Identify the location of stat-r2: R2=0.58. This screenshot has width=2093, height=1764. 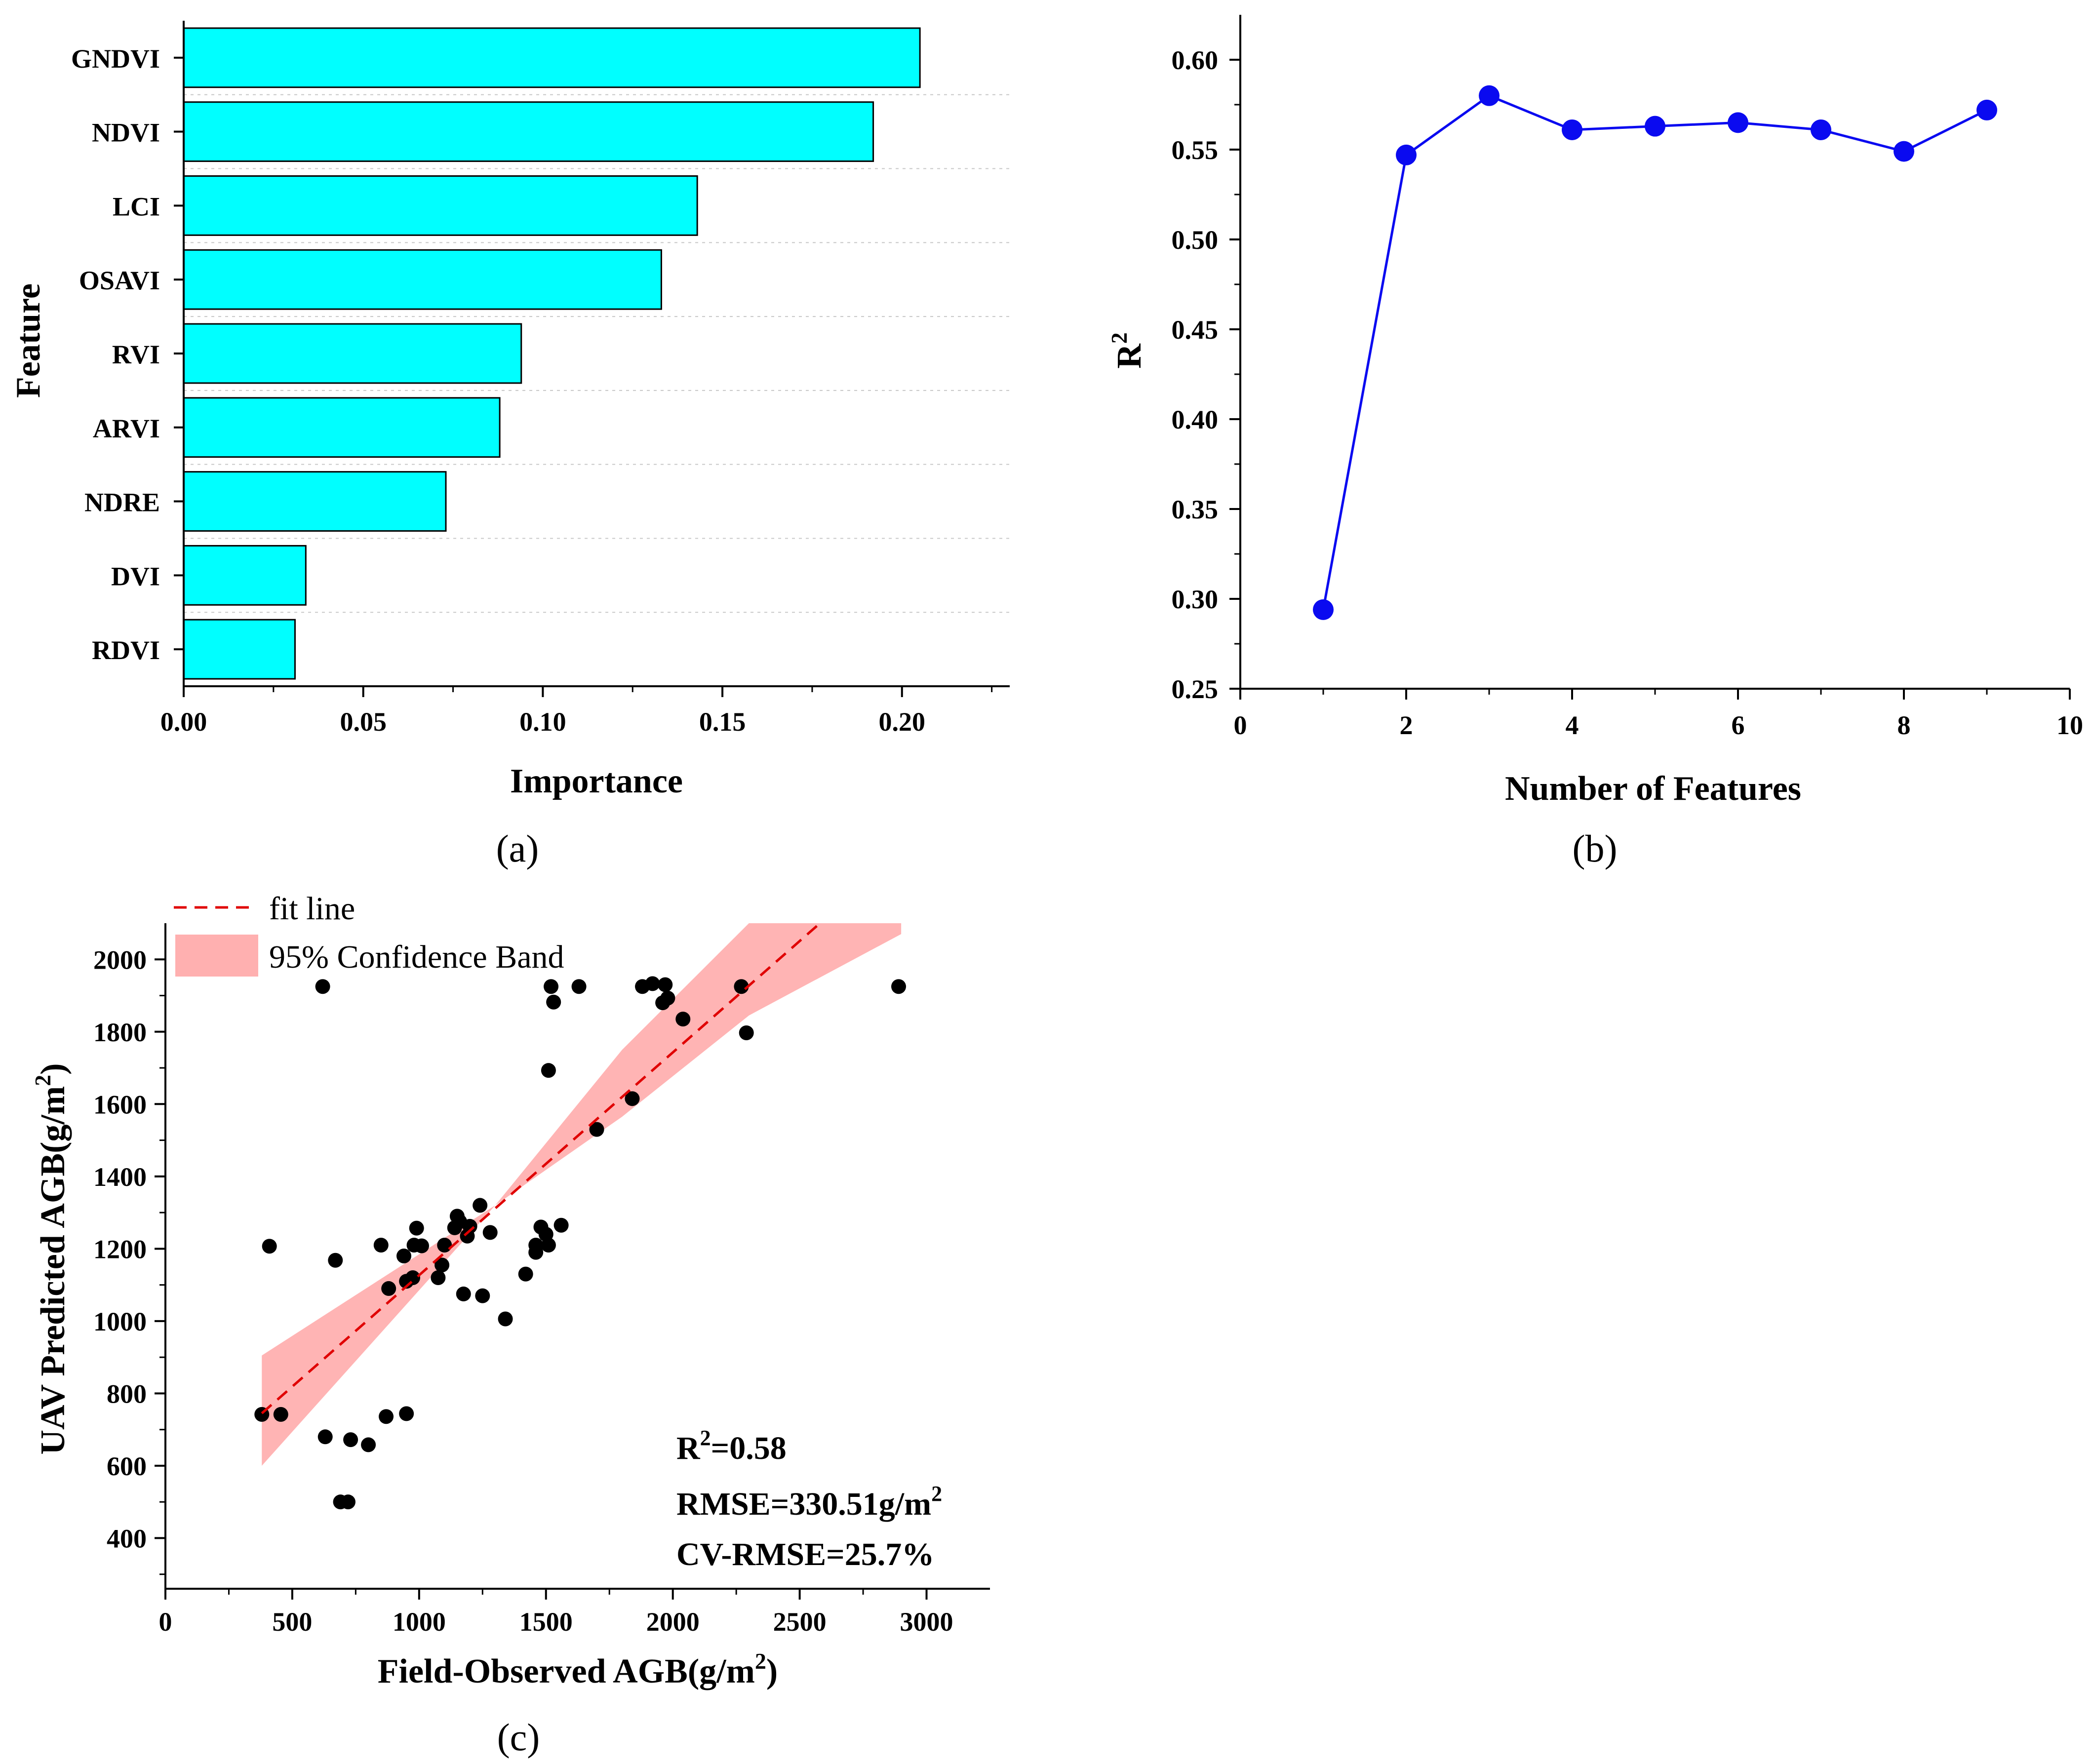
(732, 1446).